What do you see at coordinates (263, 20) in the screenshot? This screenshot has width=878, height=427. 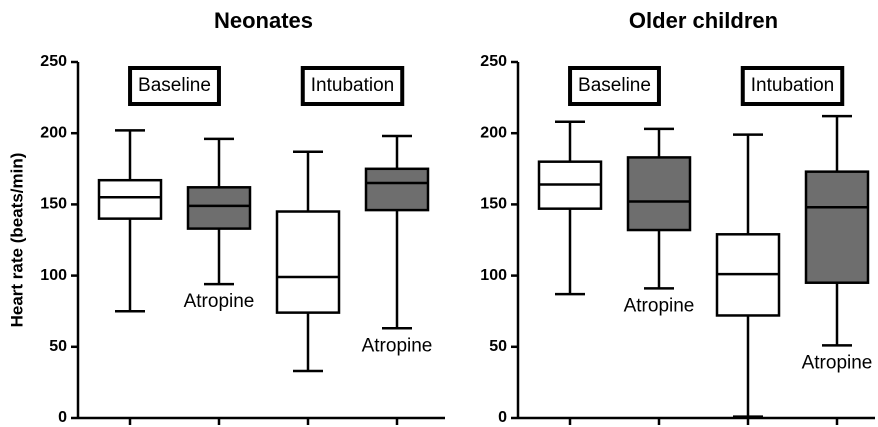 I see `chart-title: Neonates` at bounding box center [263, 20].